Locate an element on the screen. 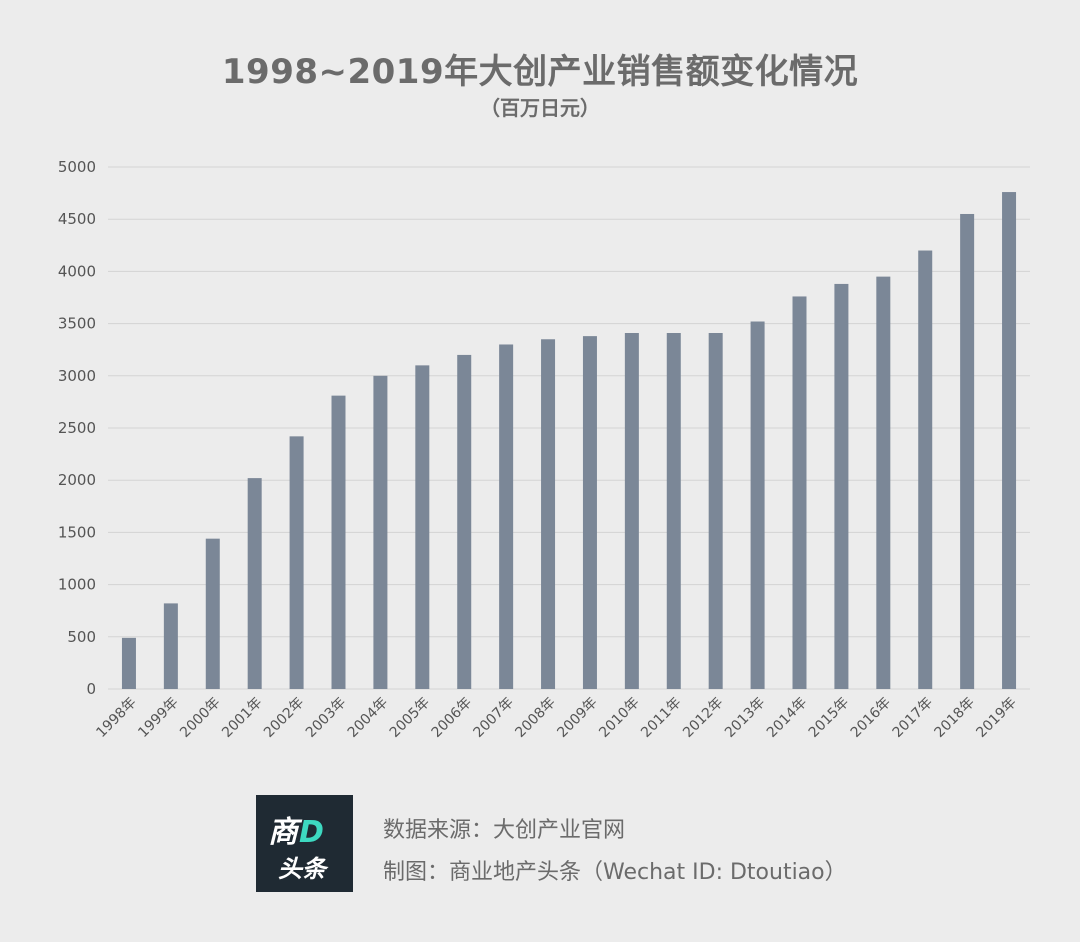 This screenshot has height=942, width=1080. x-tick-label: 2011年 is located at coordinates (661, 718).